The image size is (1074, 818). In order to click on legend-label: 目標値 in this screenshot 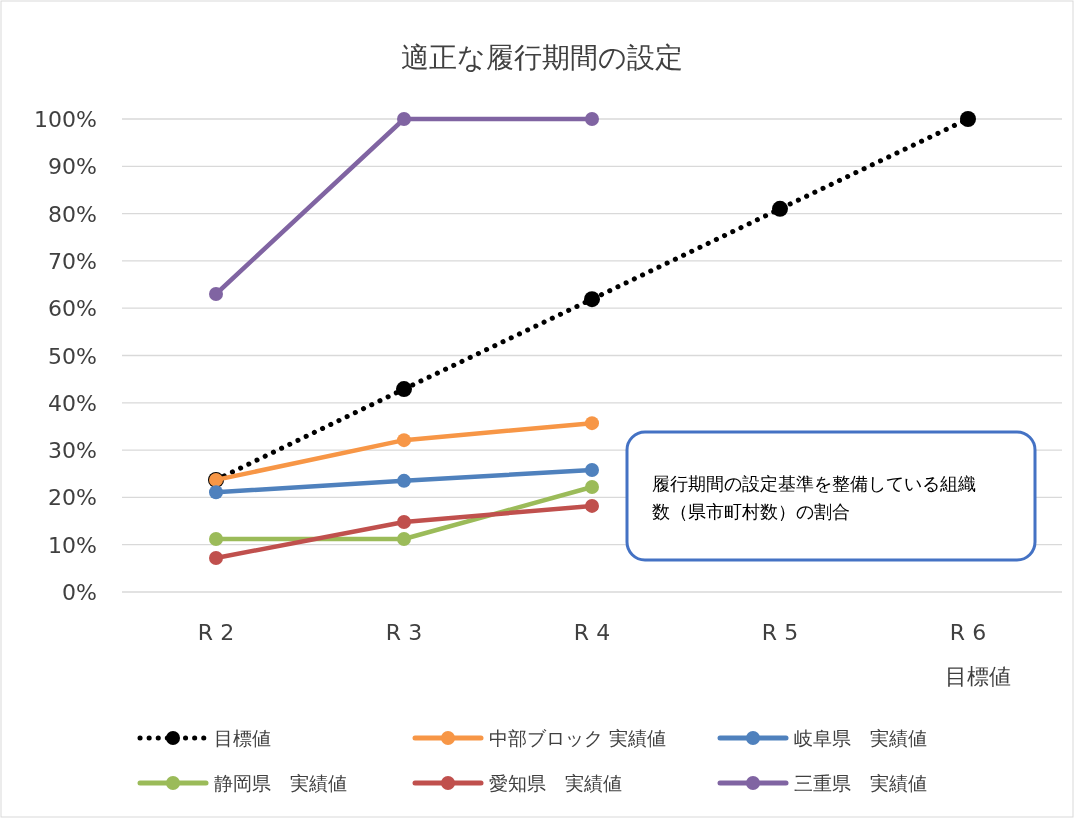, I will do `click(242, 738)`.